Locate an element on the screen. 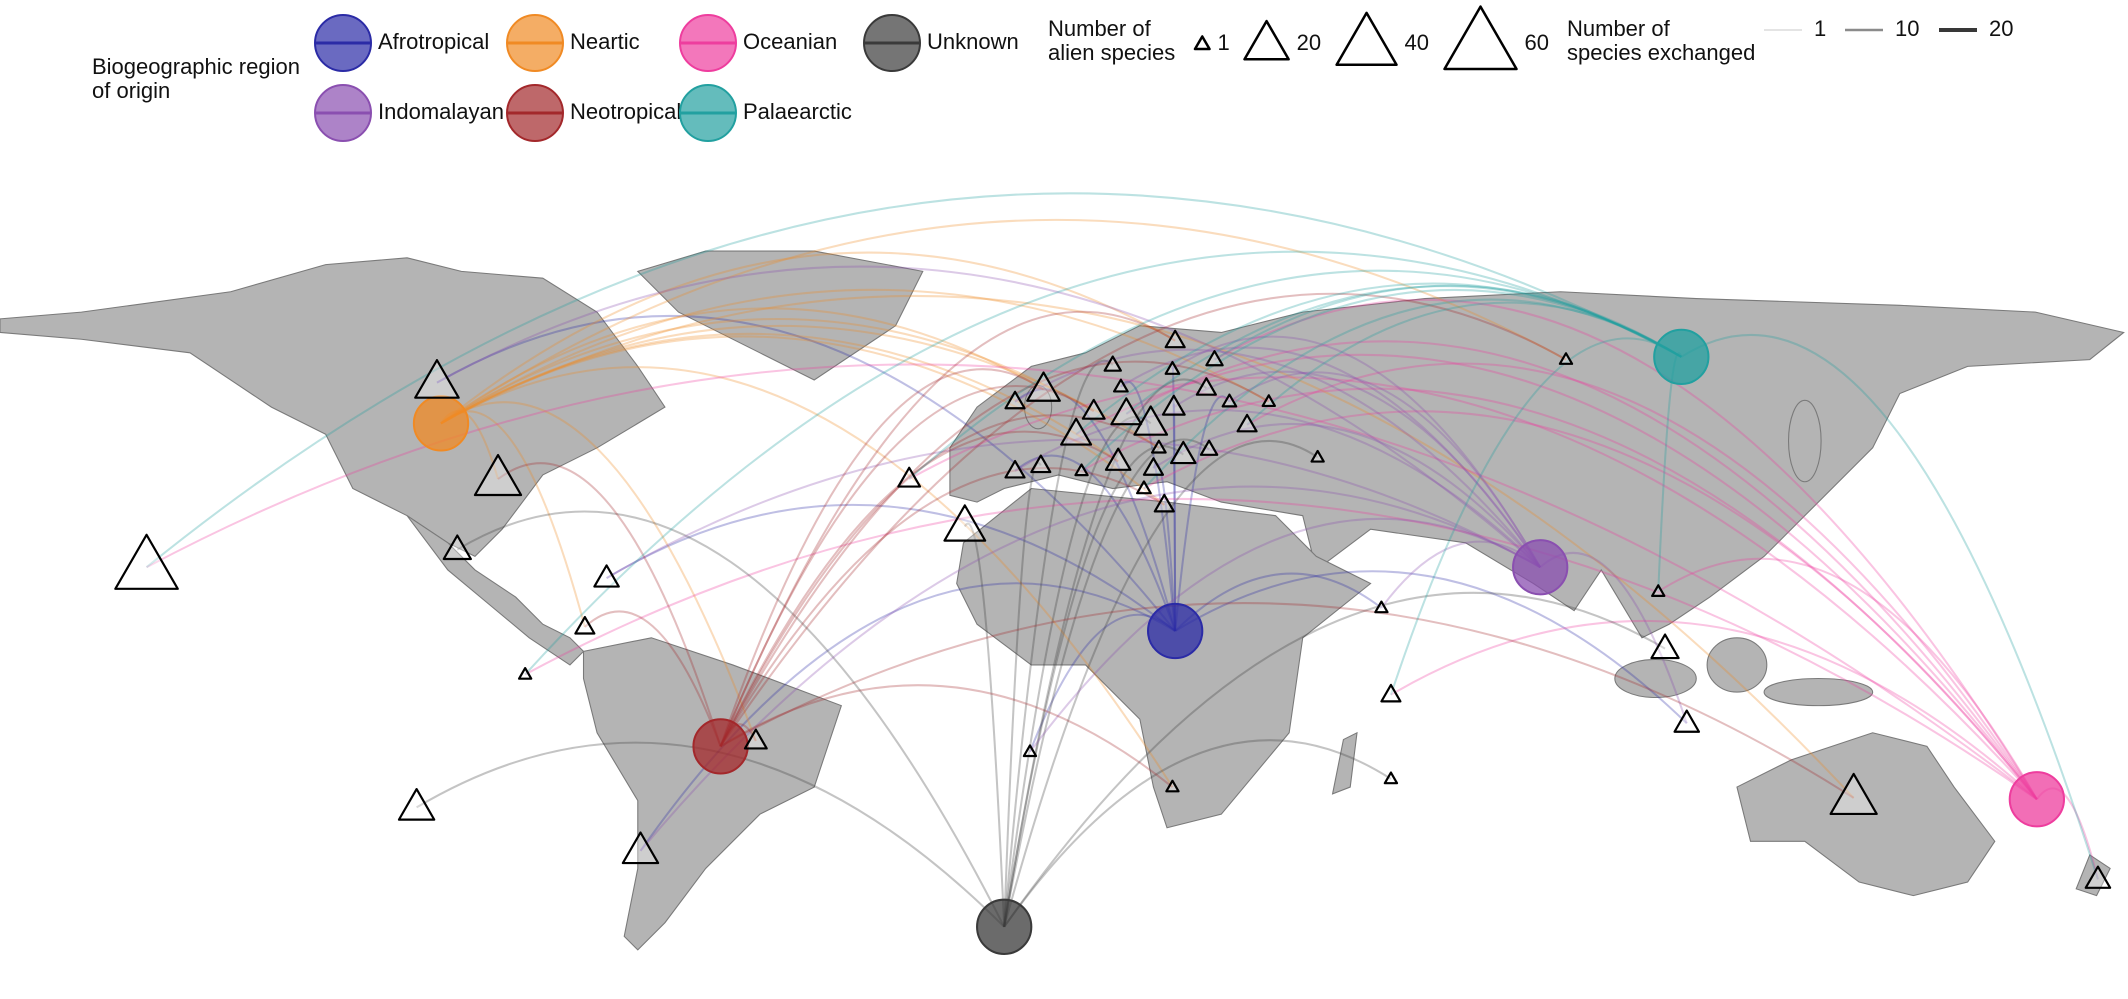  borneo is located at coordinates (1737, 665).